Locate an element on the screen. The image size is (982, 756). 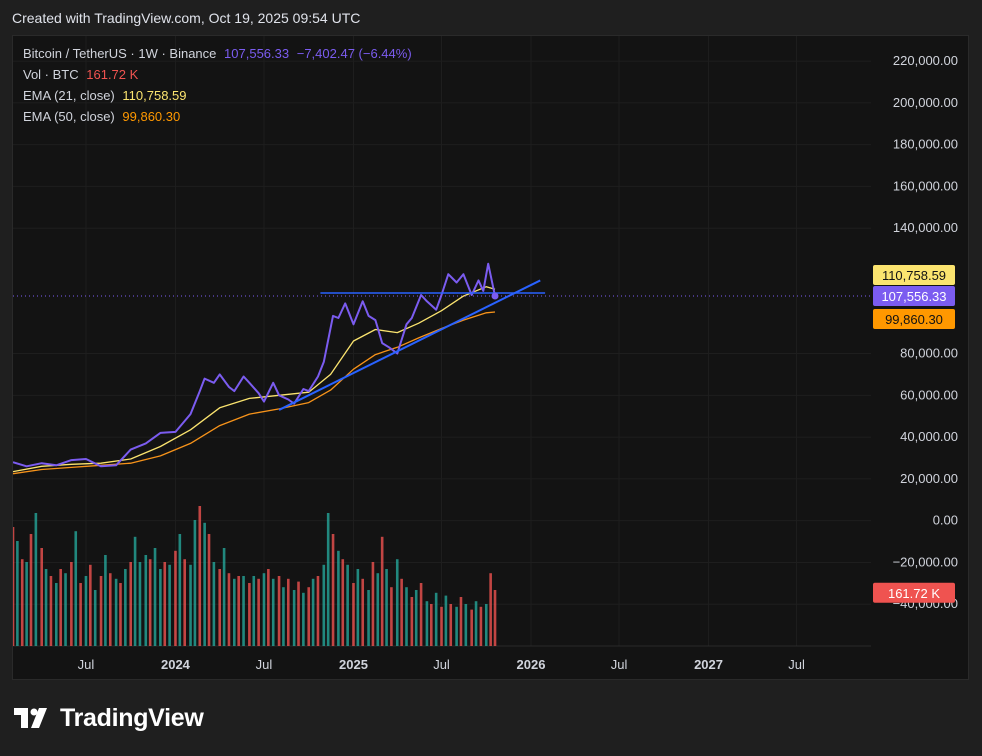
x-axis-tick-label: 2024 is located at coordinates (176, 664).